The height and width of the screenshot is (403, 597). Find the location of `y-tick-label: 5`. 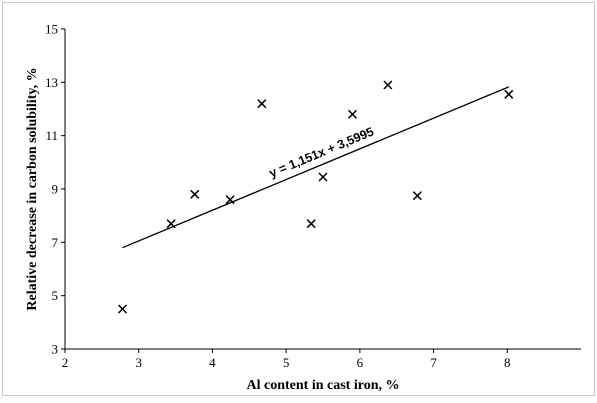

y-tick-label: 5 is located at coordinates (55, 295).